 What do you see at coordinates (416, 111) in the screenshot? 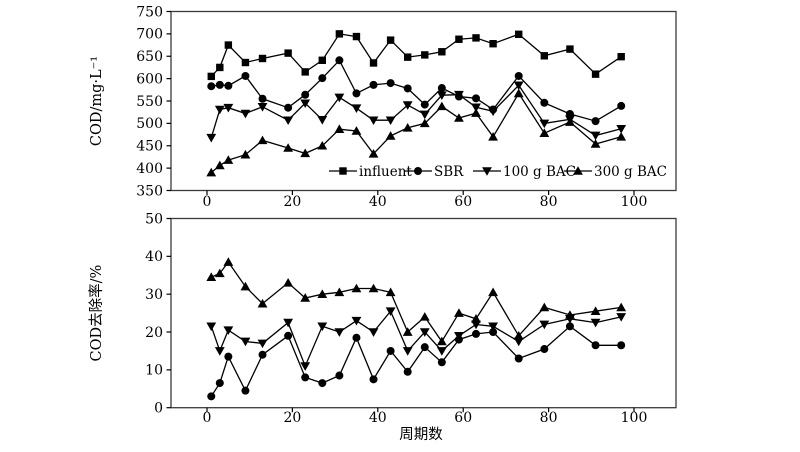
I see `series-100-g-bac-line` at bounding box center [416, 111].